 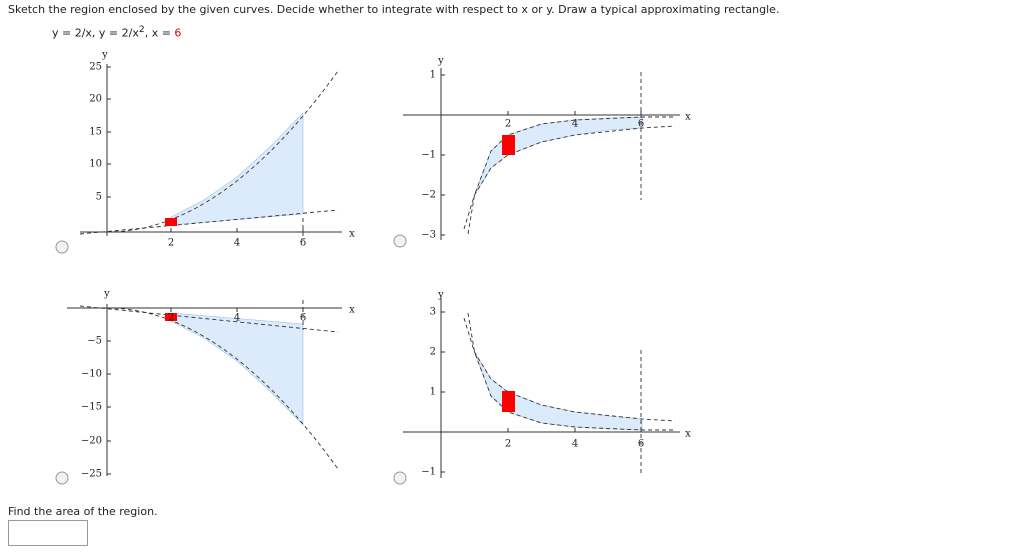 What do you see at coordinates (95, 132) in the screenshot?
I see `y-tick-label: 15` at bounding box center [95, 132].